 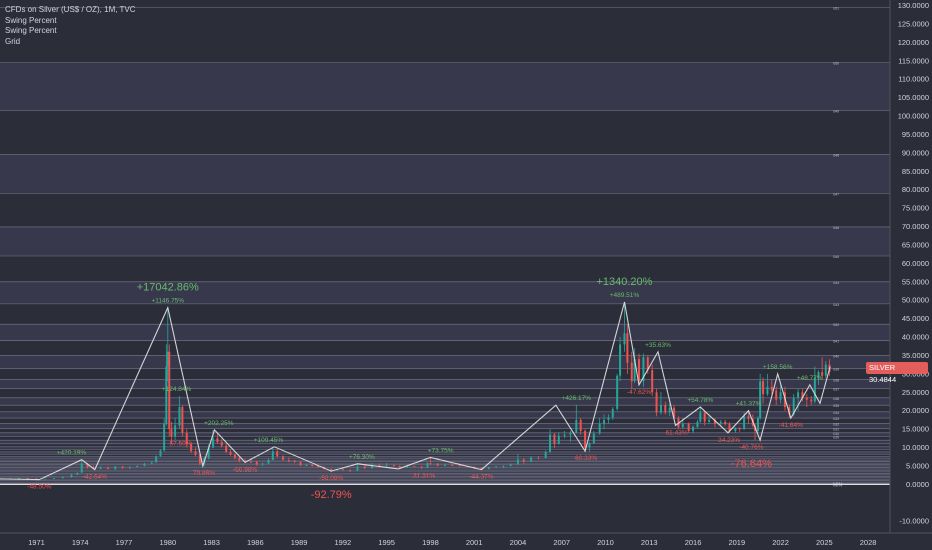 What do you see at coordinates (751, 464) in the screenshot?
I see `swing-percent-label: -76.64%` at bounding box center [751, 464].